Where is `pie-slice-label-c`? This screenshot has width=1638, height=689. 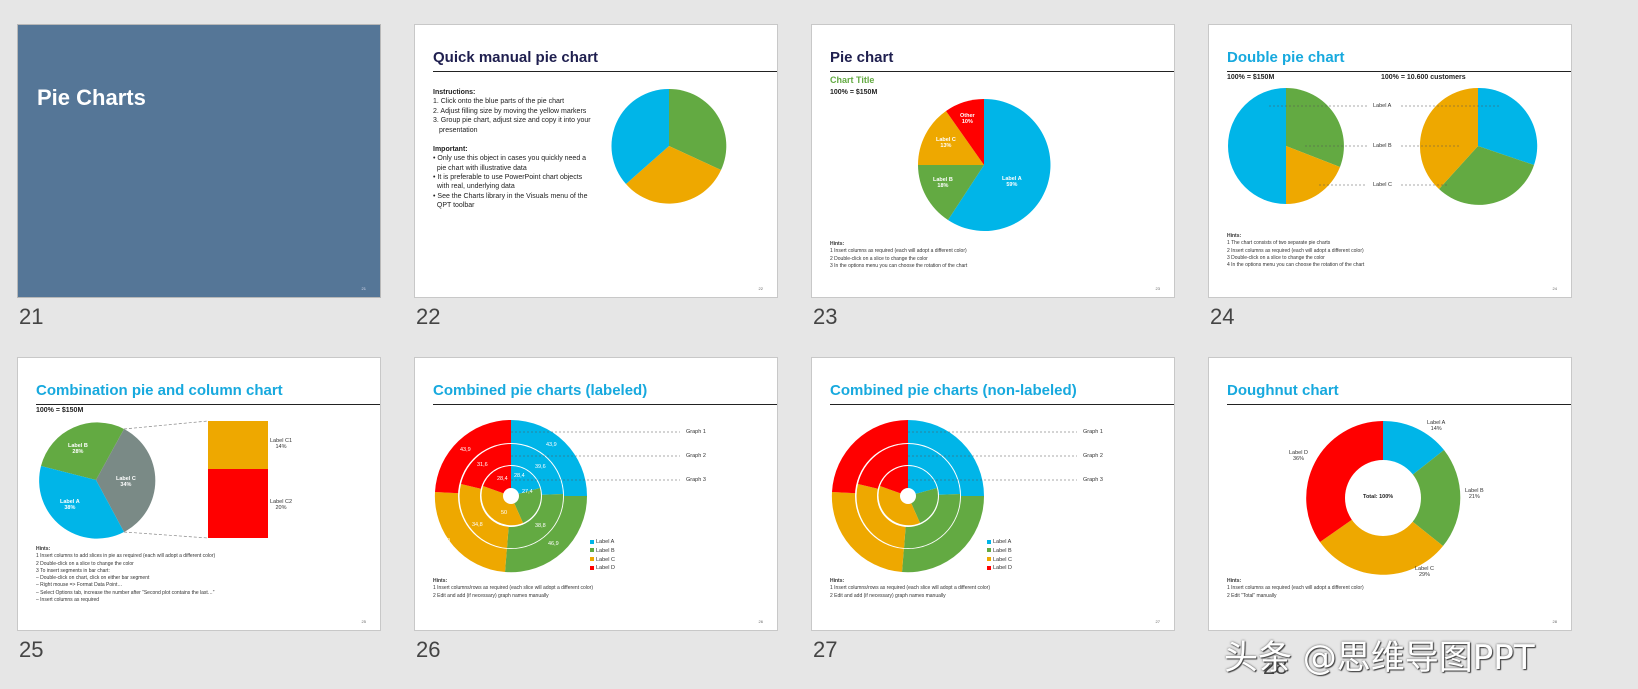
pie-slice-label-c is located at coordinates (951, 138).